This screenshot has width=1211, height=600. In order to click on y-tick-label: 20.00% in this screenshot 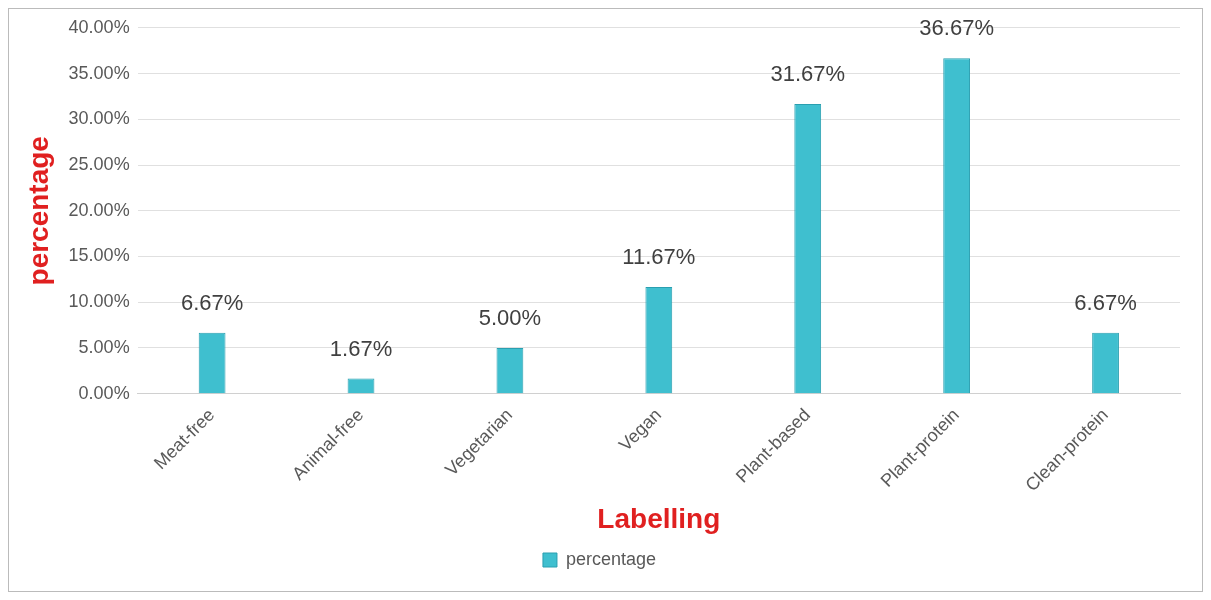, I will do `click(99, 209)`.